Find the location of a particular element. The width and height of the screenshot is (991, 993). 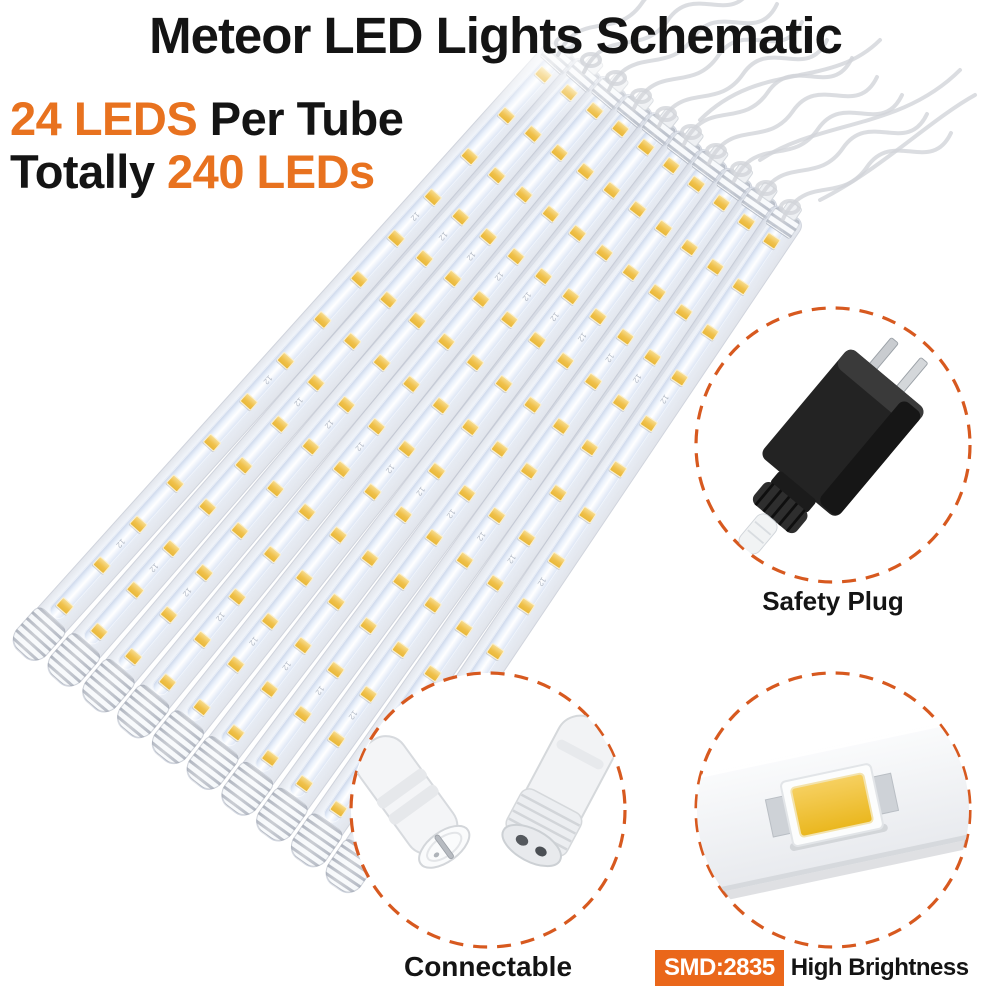

smd-label: High Brightness is located at coordinates (879, 967).